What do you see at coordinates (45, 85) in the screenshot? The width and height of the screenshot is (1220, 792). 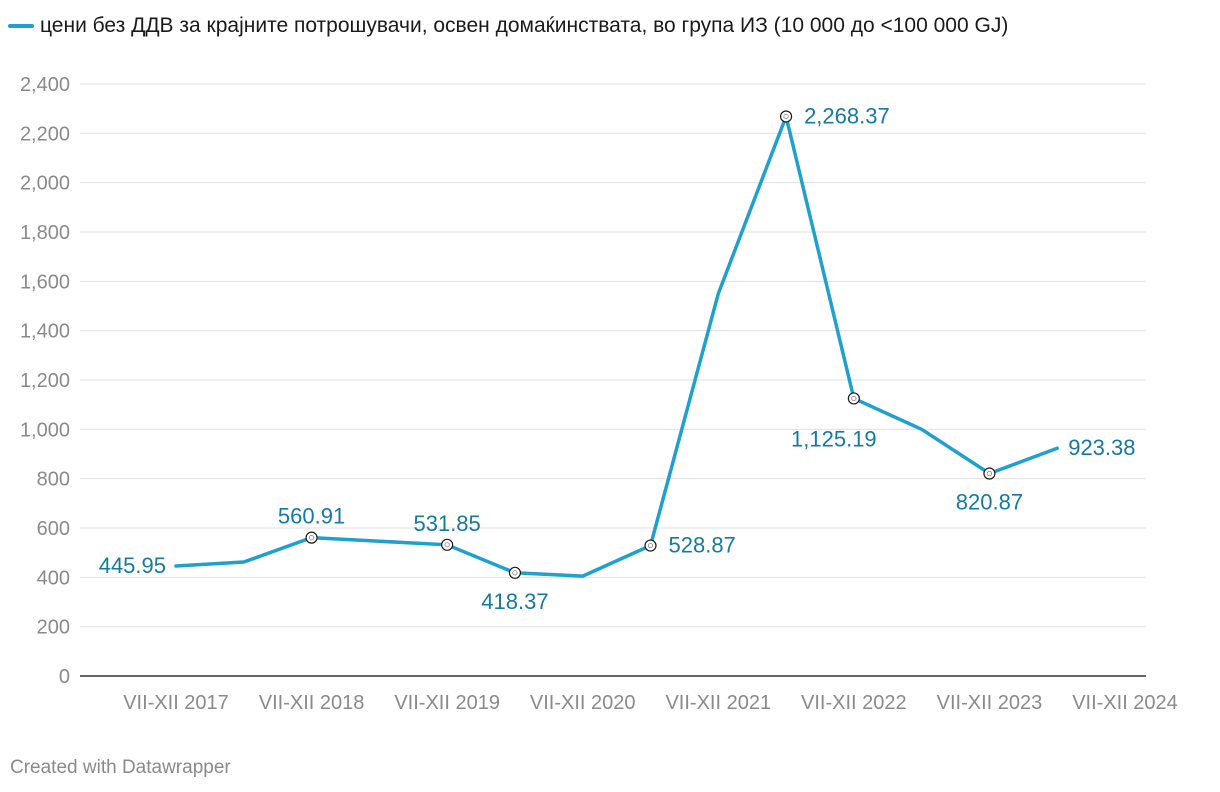 I see `y-tick-label: 2,400` at bounding box center [45, 85].